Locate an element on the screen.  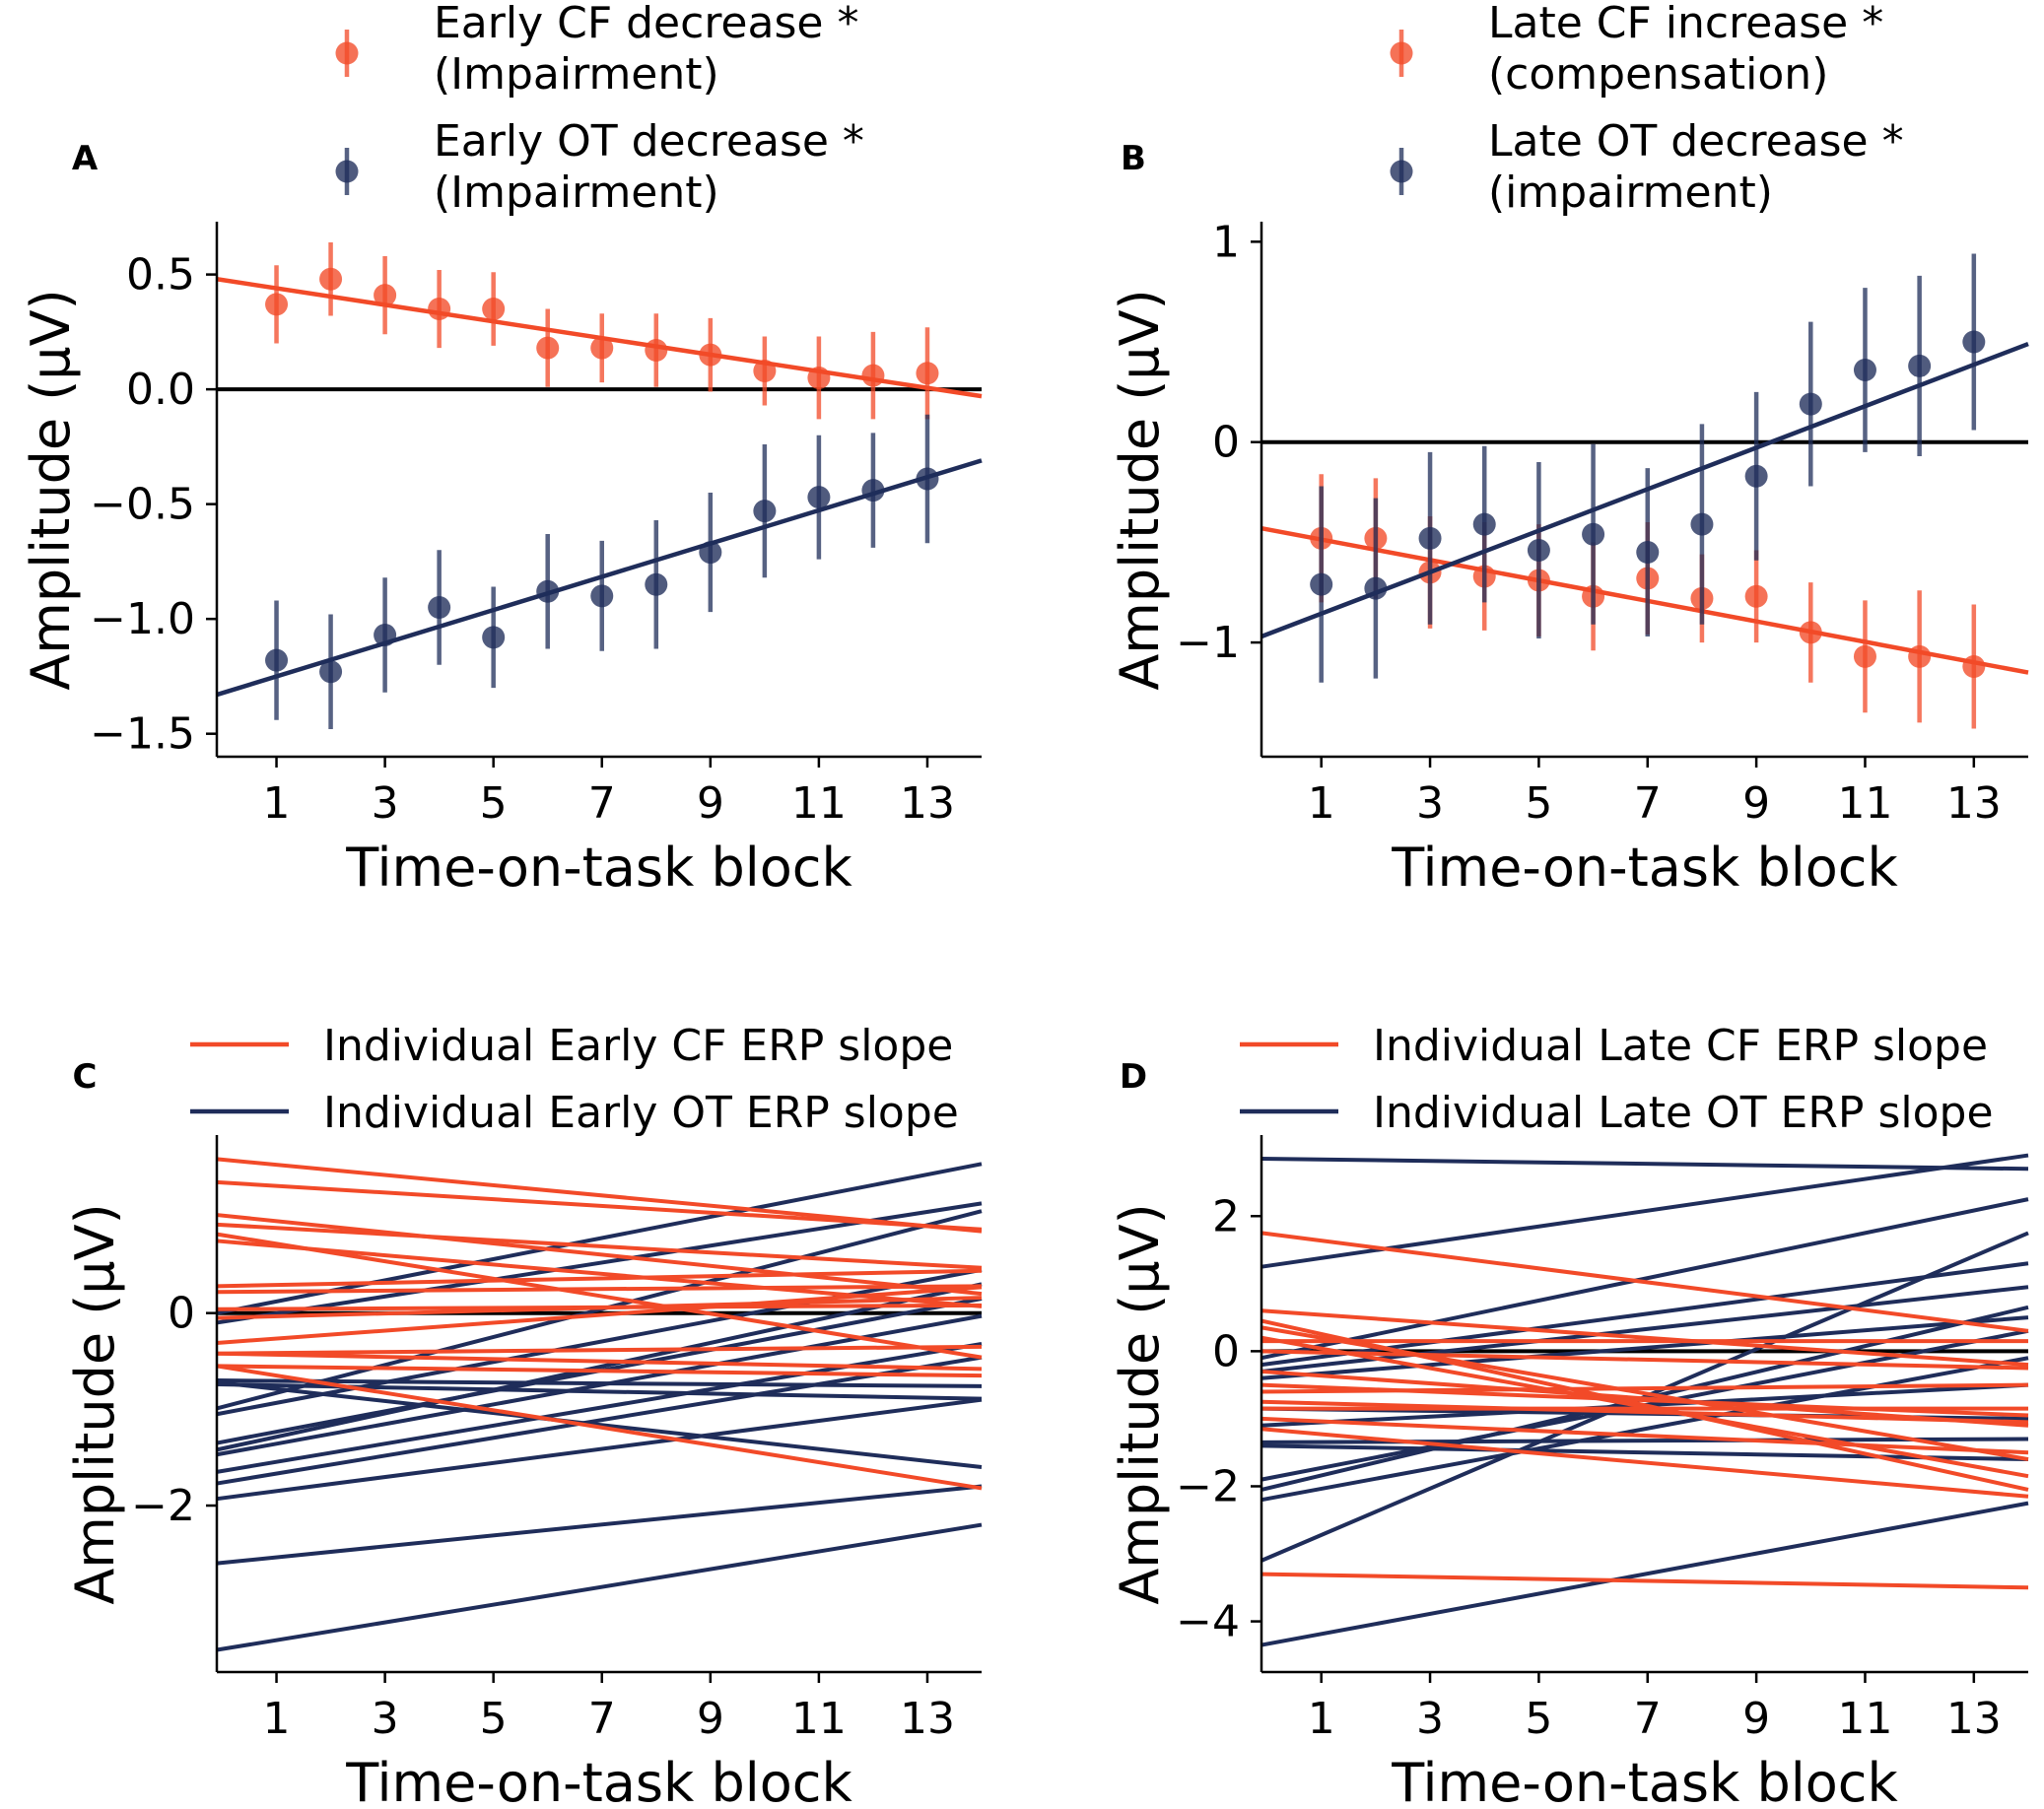
panel-b-y-tick-label: 1 is located at coordinates (1226, 242).